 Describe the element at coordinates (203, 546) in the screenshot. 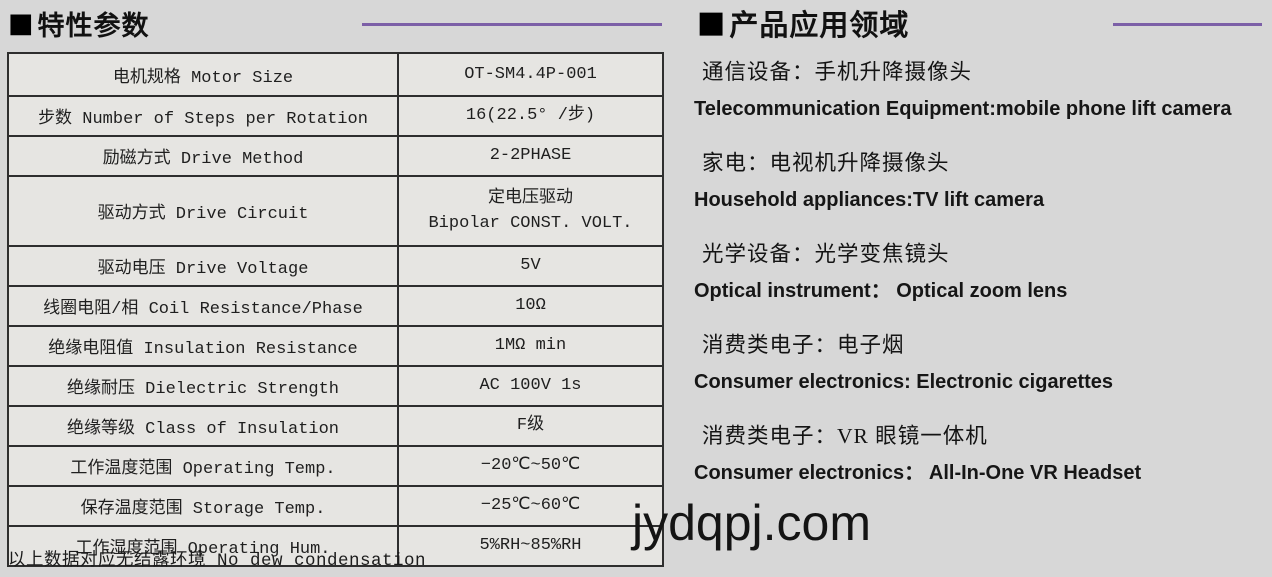

I see `spec-label-cell: 工作湿度范围 Operating Hum.` at that location.